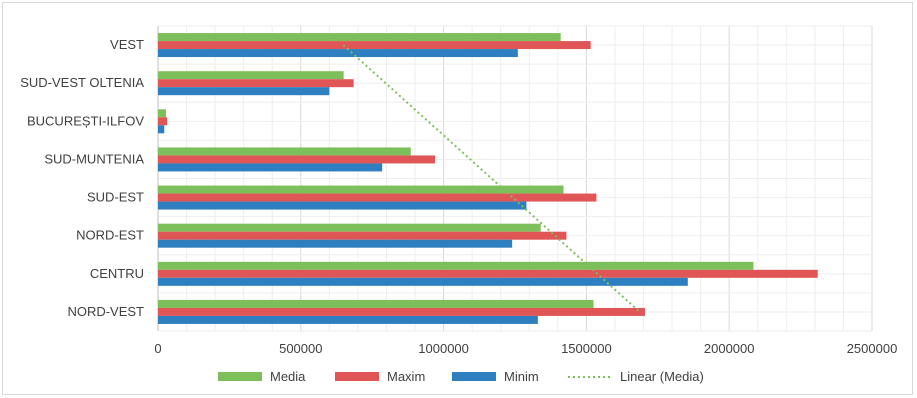 This screenshot has width=917, height=398. I want to click on legend-swatch-media, so click(240, 376).